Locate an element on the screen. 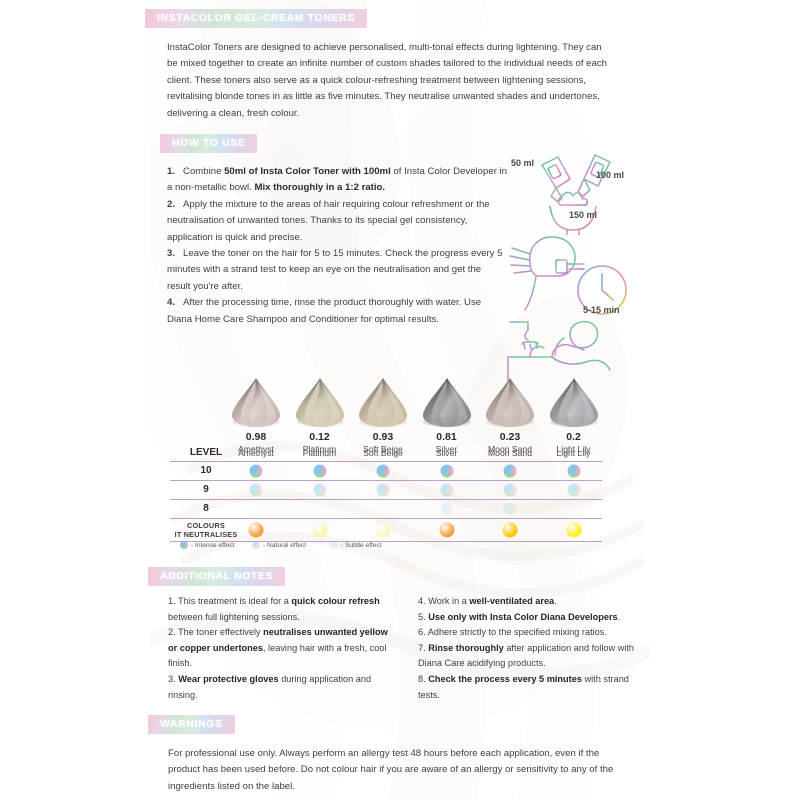  legend-label: - Intense effect is located at coordinates (213, 545).